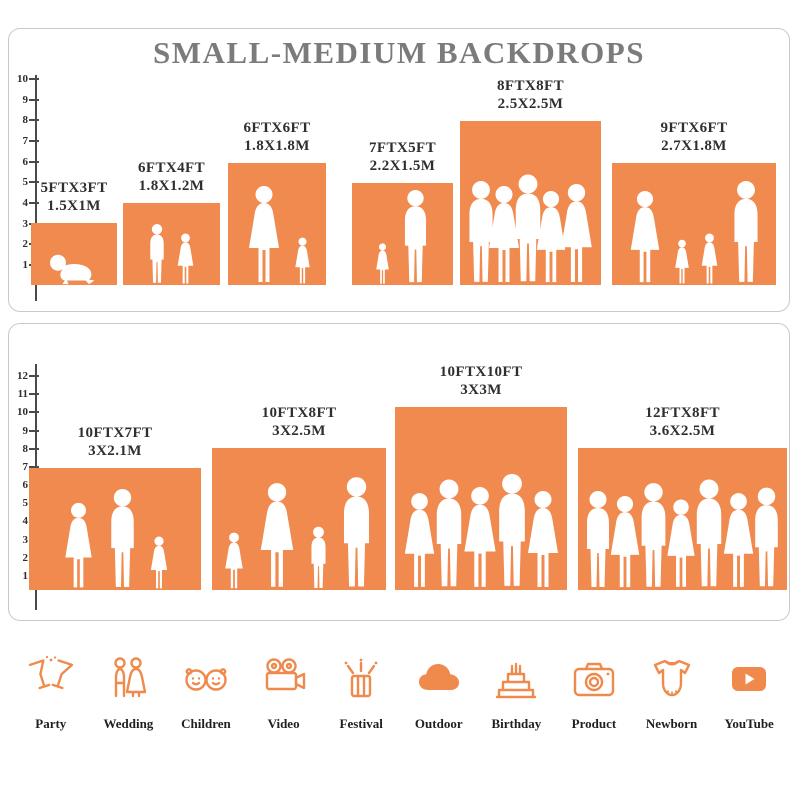 The width and height of the screenshot is (800, 800). I want to click on category-label: Party, so click(51, 723).